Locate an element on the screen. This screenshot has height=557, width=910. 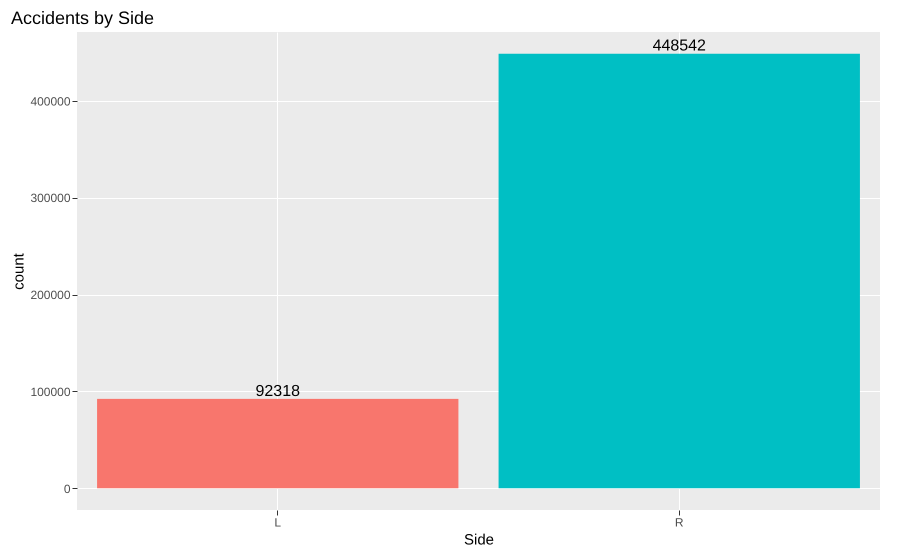
y-tick-label: 0 is located at coordinates (67, 489).